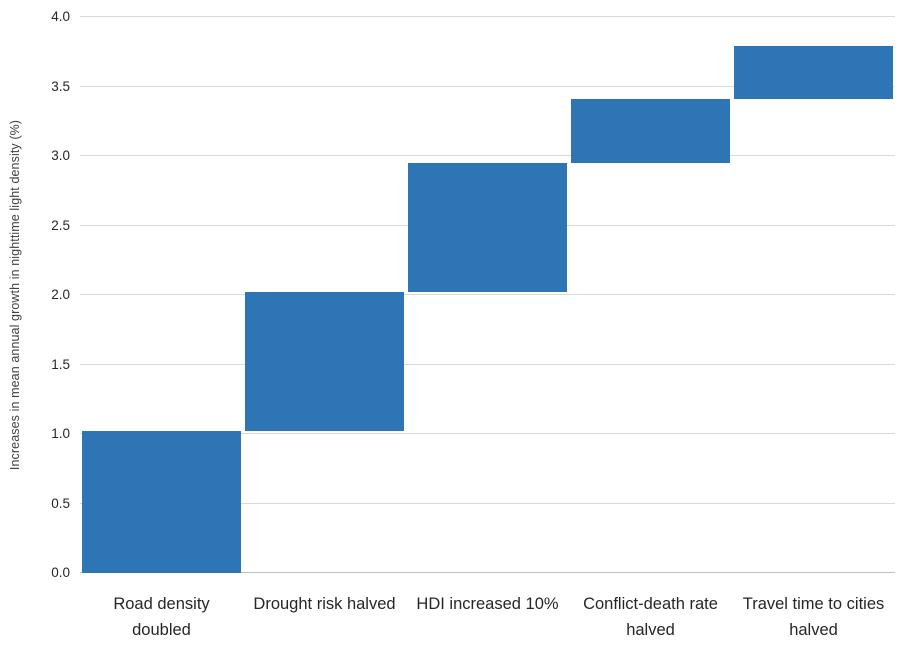 The image size is (907, 657). Describe the element at coordinates (487, 604) in the screenshot. I see `x-label-hdi-increased-10: HDI increased 10%` at that location.